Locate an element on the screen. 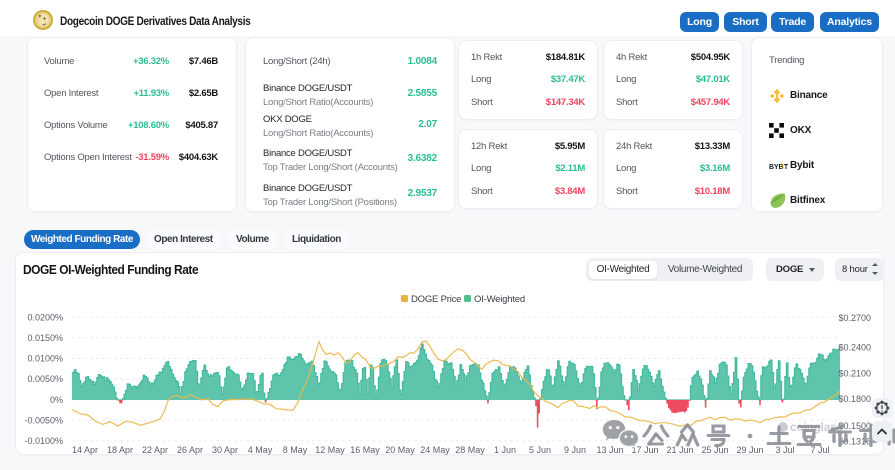  svg-text: 0.0150% is located at coordinates (45, 338).